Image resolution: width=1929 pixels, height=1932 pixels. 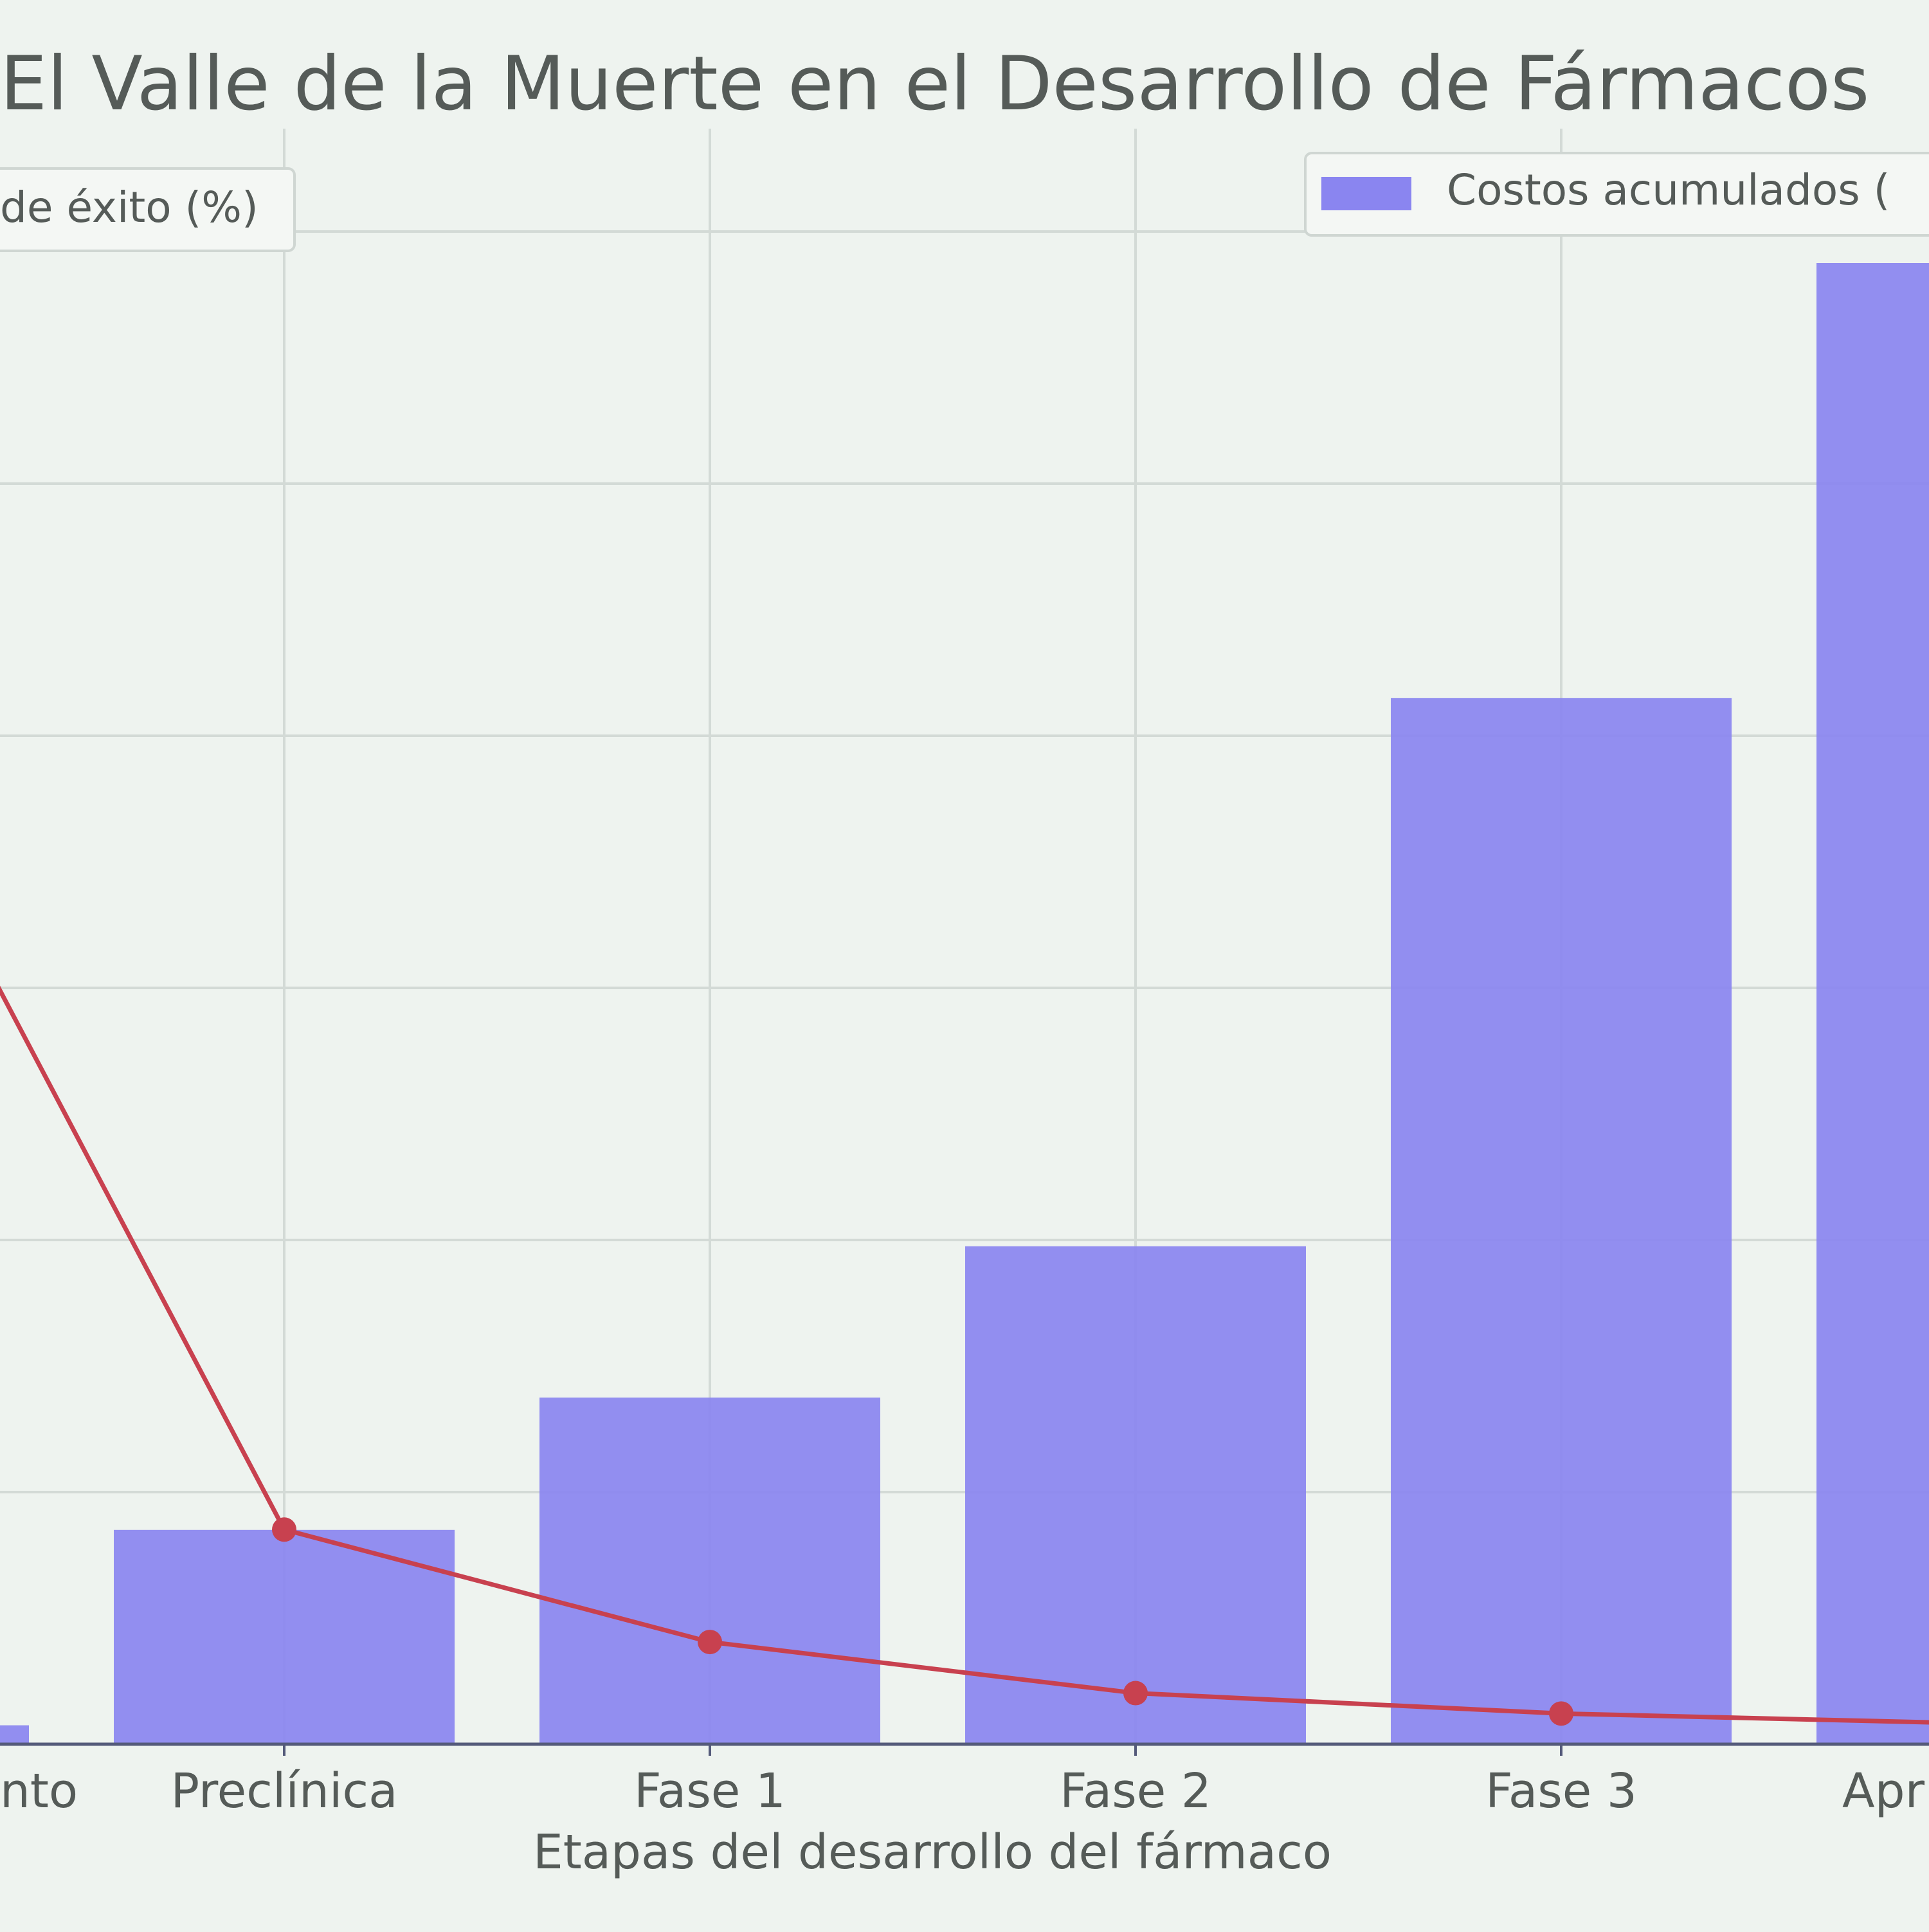 What do you see at coordinates (1561, 1791) in the screenshot?
I see `x-tick-label-4: Fase 3` at bounding box center [1561, 1791].